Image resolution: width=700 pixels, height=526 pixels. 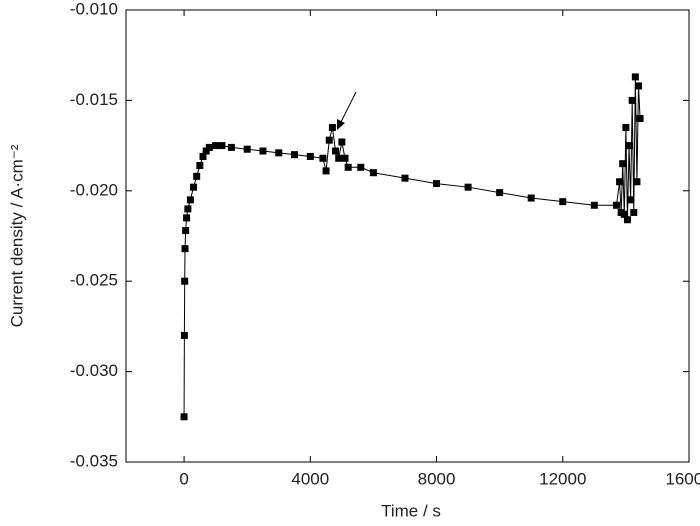 I want to click on x-tick-label: 4000, so click(x=310, y=478).